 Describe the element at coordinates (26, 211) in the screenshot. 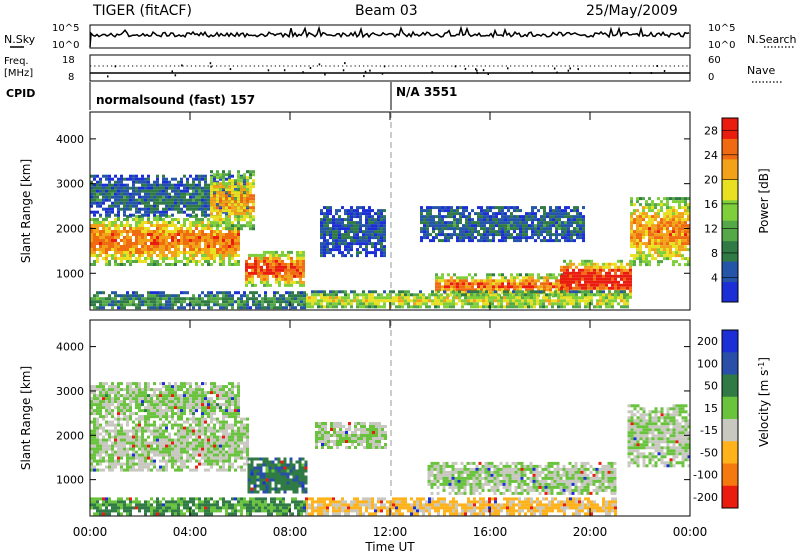

I see `power-ylabel: Slant Range [km]` at that location.